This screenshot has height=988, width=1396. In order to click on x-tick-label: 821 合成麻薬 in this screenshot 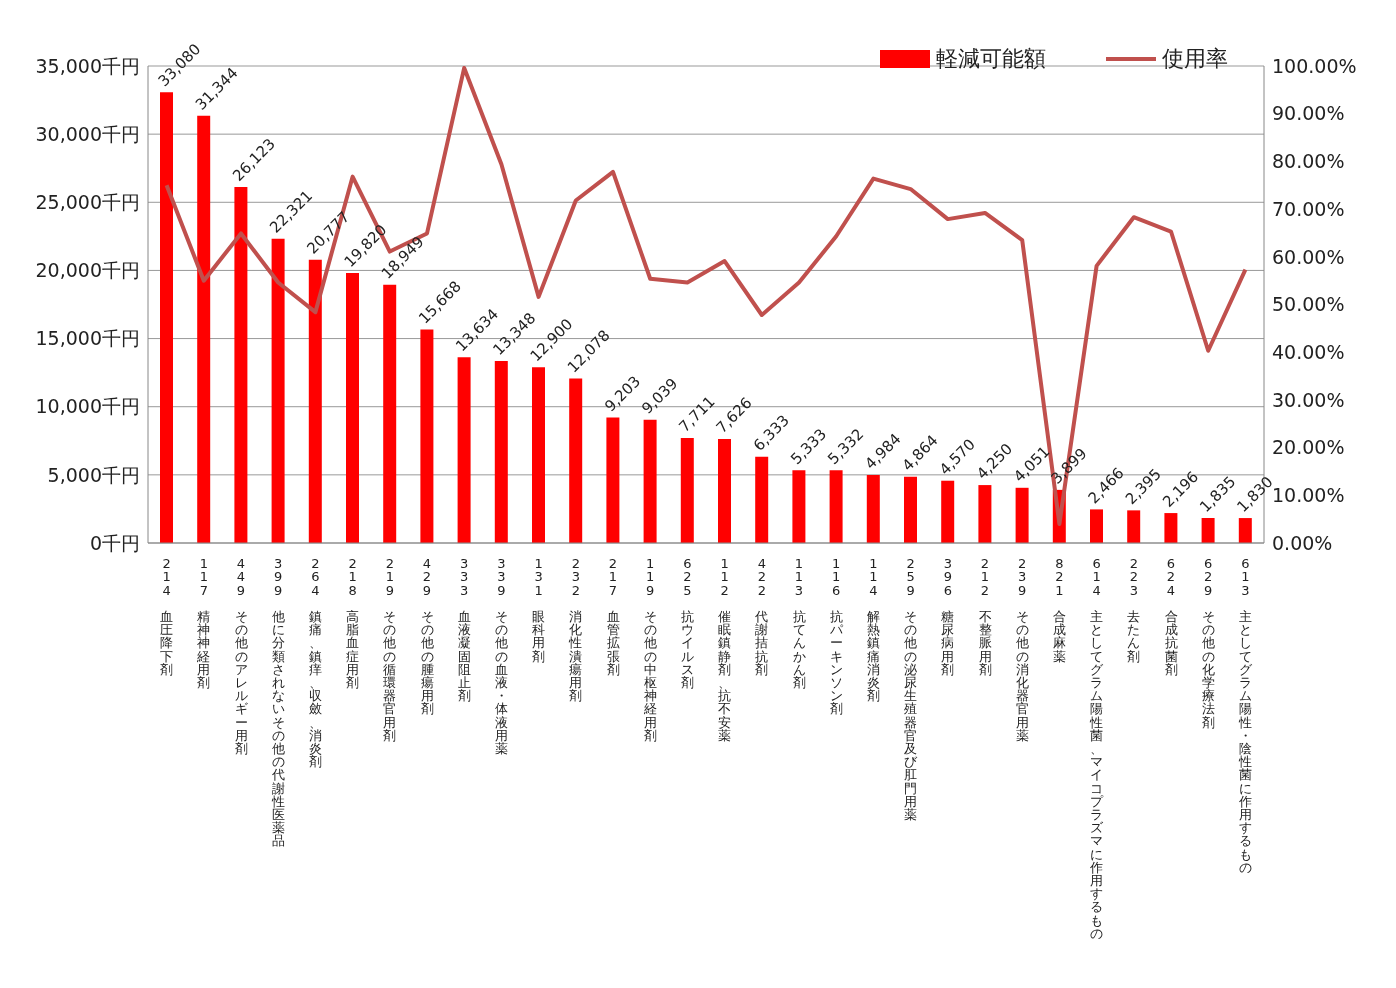, I will do `click(1059, 610)`.